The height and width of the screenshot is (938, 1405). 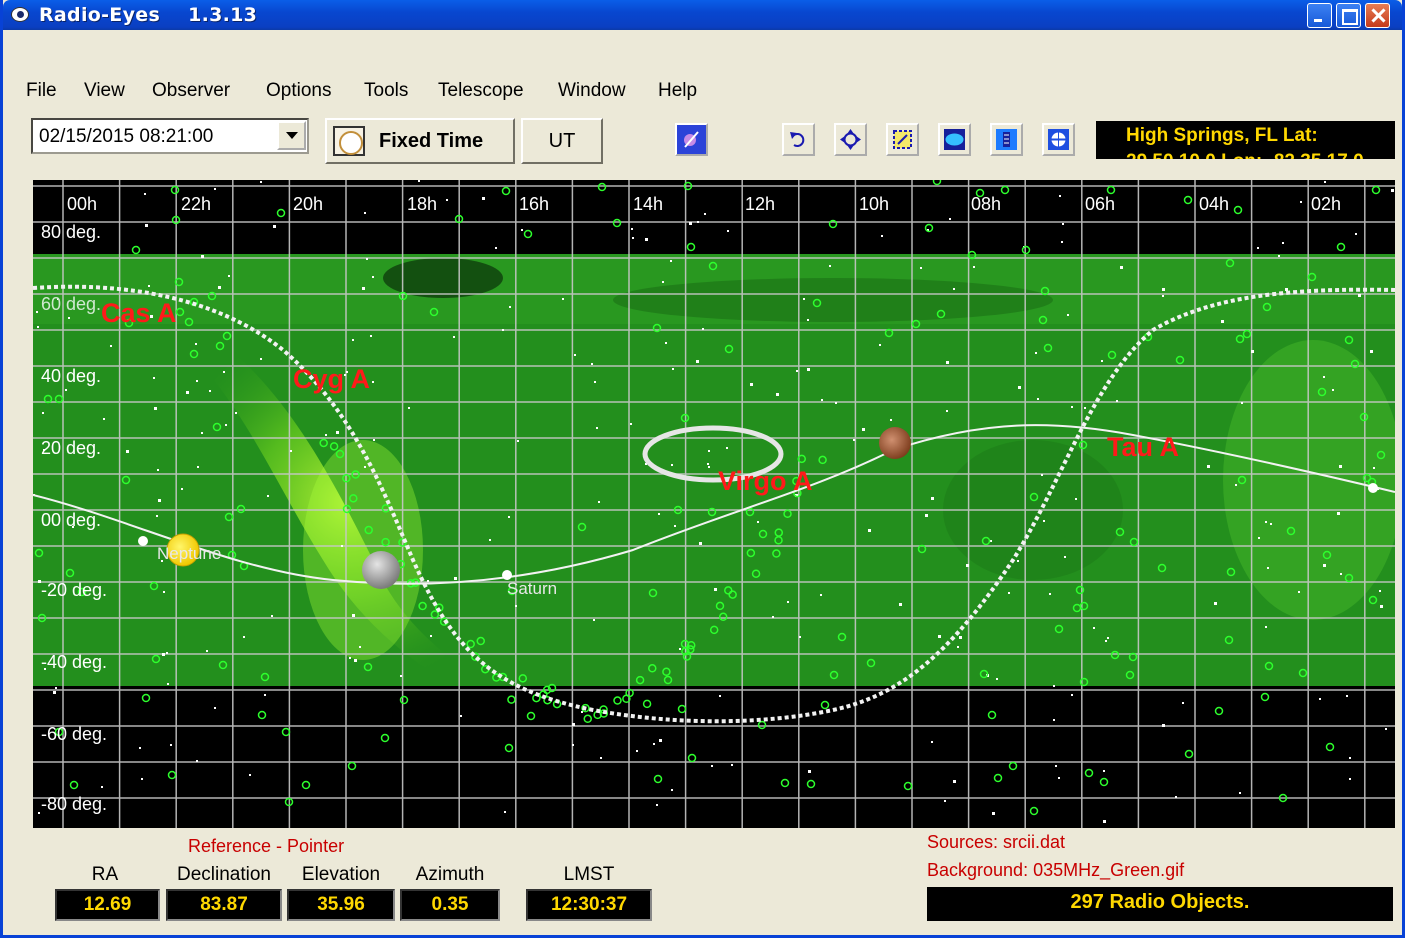 I want to click on move-icon, so click(x=850, y=139).